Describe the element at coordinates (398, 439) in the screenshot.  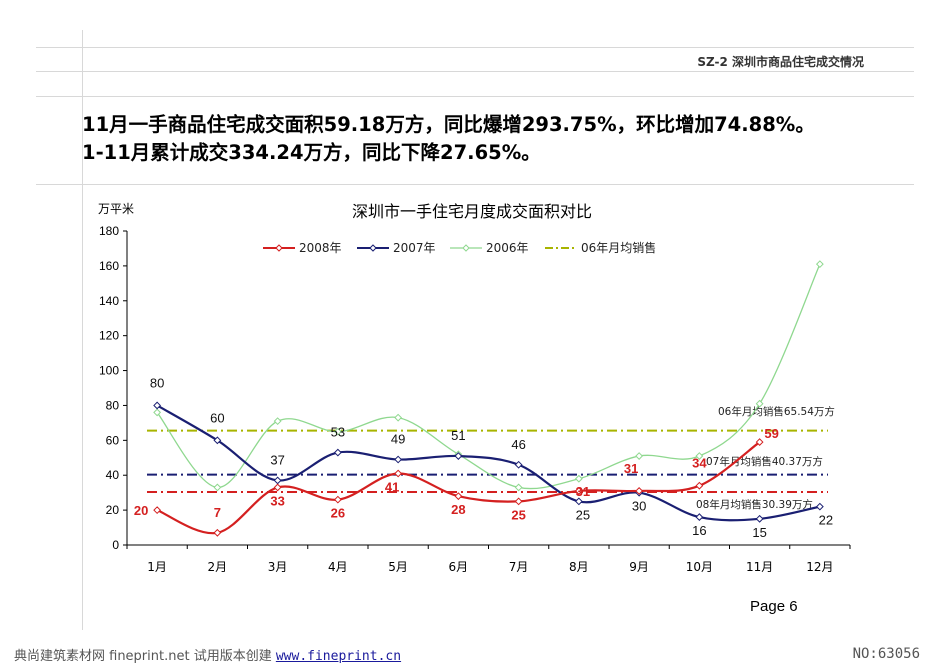
I see `data-label: 49` at that location.